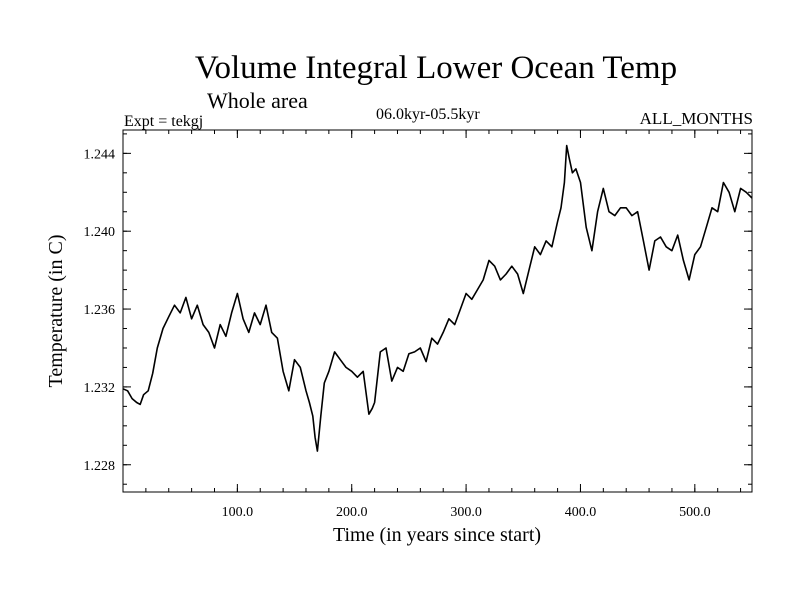 This screenshot has height=600, width=800. Describe the element at coordinates (100, 154) in the screenshot. I see `y-tick-label: 1.244` at that location.